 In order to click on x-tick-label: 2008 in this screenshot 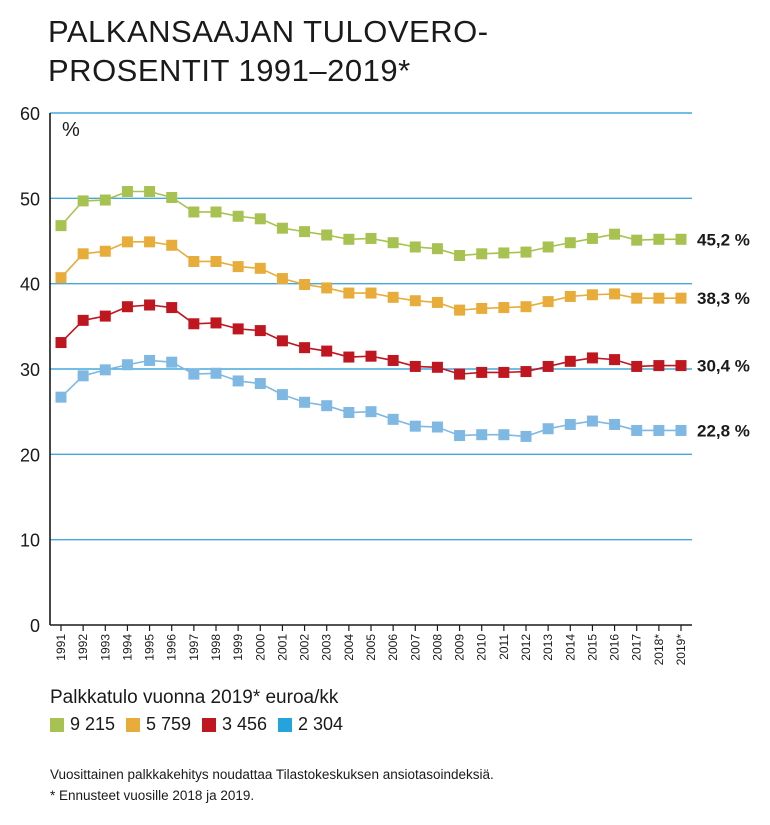, I will do `click(437, 647)`.